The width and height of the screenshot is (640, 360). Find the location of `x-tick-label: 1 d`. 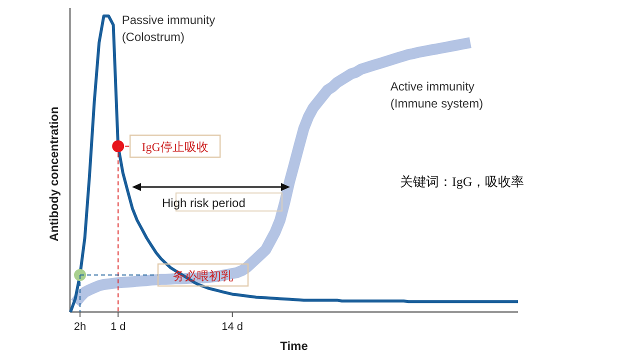

x-tick-label: 1 d is located at coordinates (118, 327).